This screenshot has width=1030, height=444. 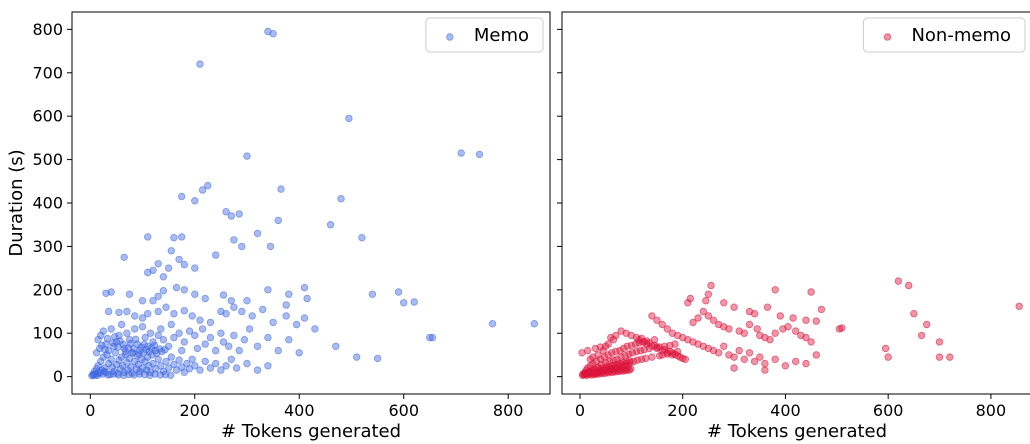 What do you see at coordinates (47, 116) in the screenshot?
I see `y-tick-label: 600` at bounding box center [47, 116].